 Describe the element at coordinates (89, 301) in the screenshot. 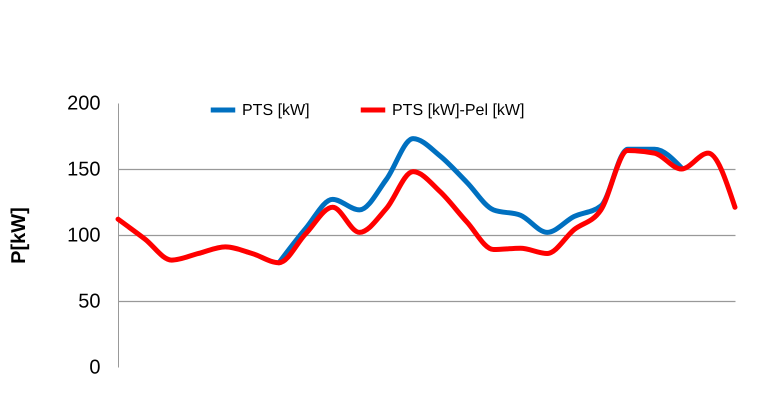

I see `y-tick-label: 50` at that location.